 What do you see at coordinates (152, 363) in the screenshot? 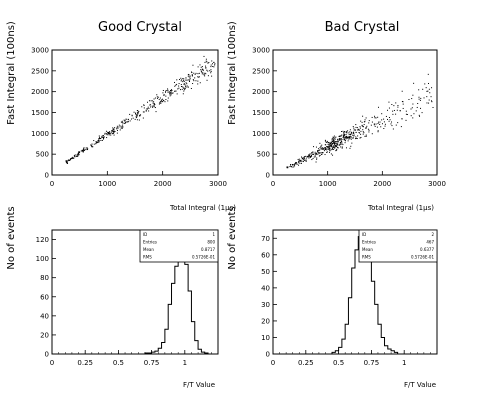
I see `x-tick-label: 0.75` at bounding box center [152, 363].